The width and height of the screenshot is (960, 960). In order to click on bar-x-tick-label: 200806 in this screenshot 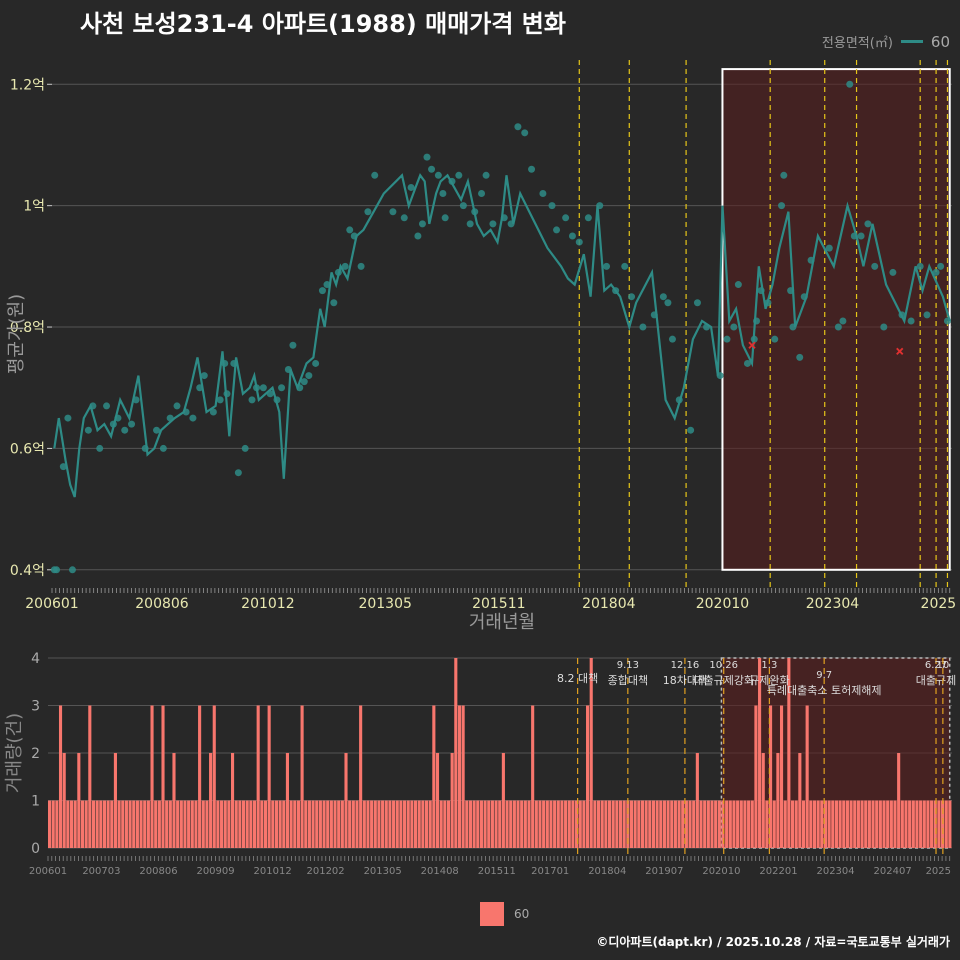, I will do `click(158, 871)`.